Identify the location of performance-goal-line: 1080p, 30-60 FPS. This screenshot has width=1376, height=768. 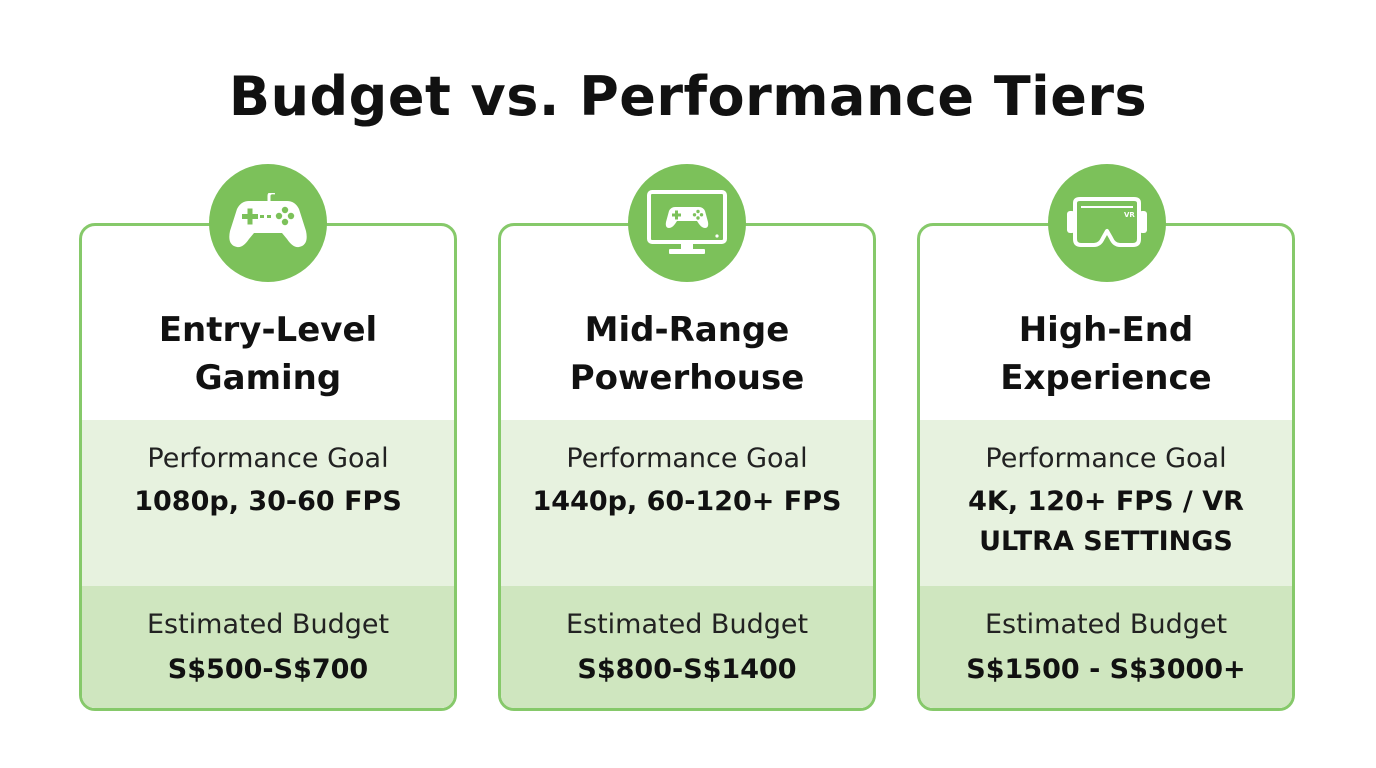
(268, 501).